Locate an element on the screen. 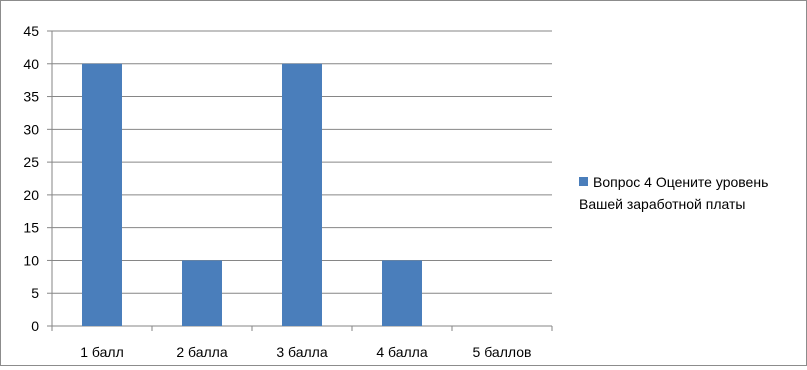  x-tick-label: 2 балла is located at coordinates (201, 352).